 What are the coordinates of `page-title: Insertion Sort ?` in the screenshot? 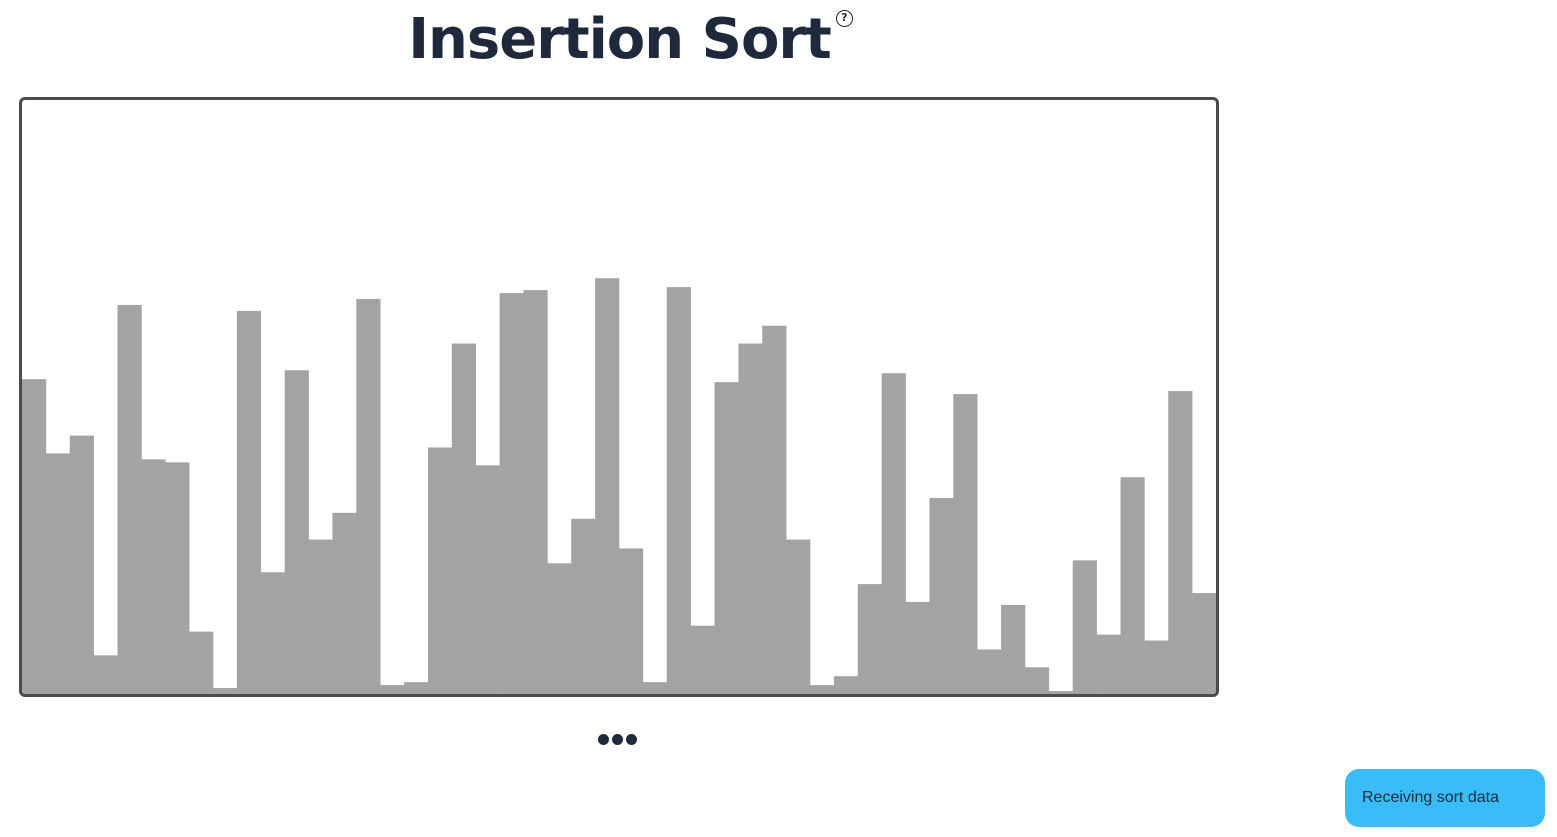 It's located at (630, 40).